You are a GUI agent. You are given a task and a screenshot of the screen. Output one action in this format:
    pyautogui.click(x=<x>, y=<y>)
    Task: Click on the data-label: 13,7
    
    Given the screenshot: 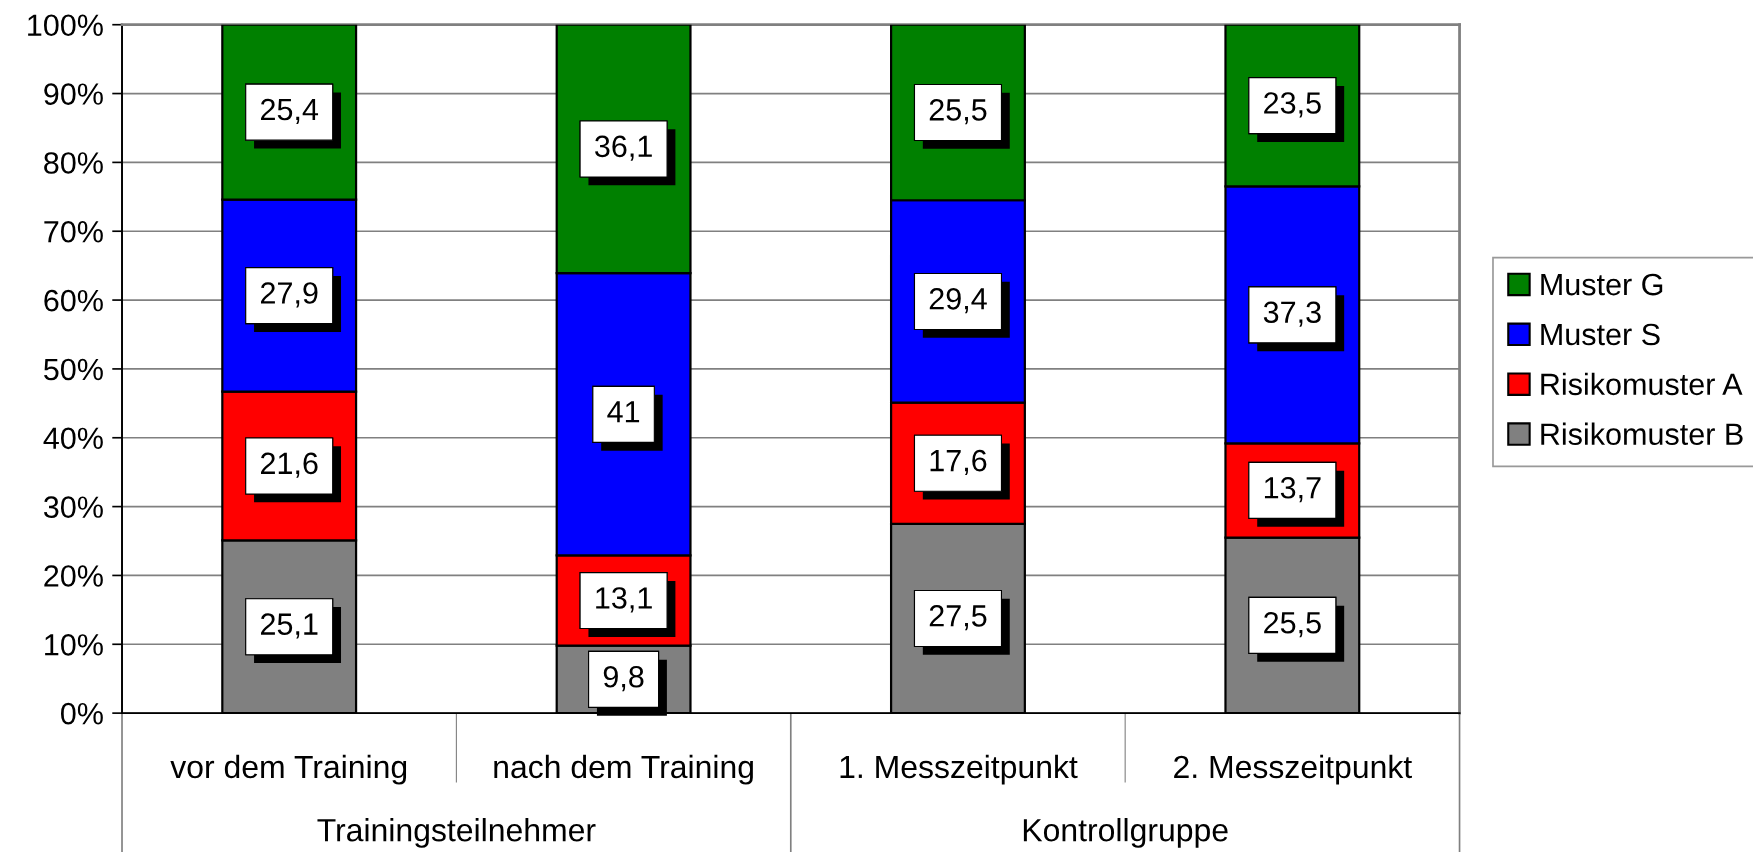 What is the action you would take?
    pyautogui.click(x=1292, y=489)
    